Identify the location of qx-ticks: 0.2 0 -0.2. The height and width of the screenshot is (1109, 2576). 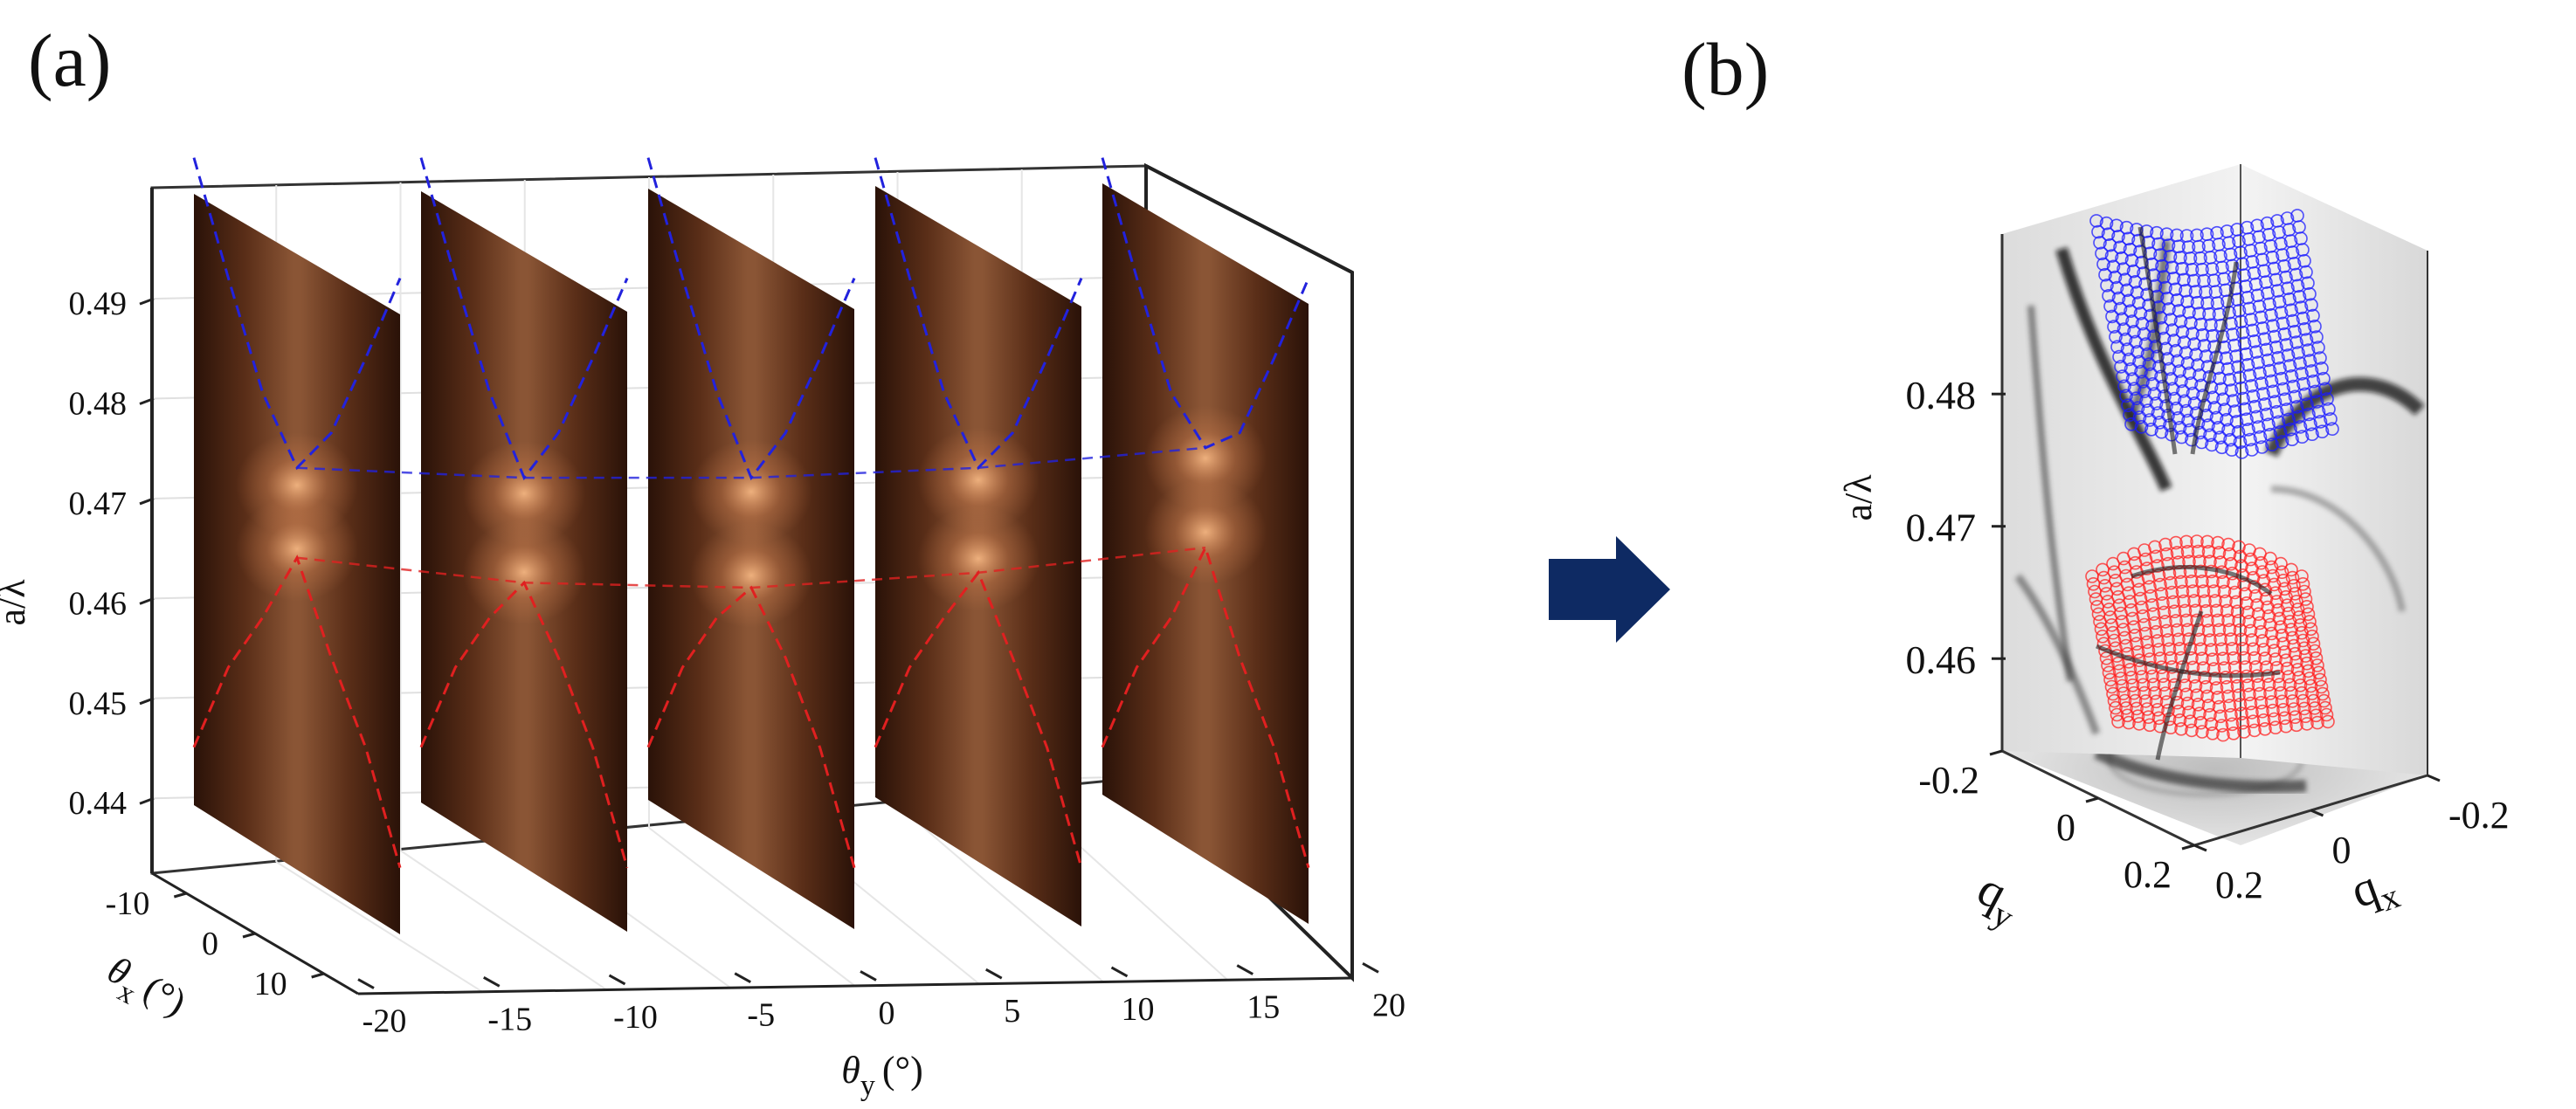
(2351, 840).